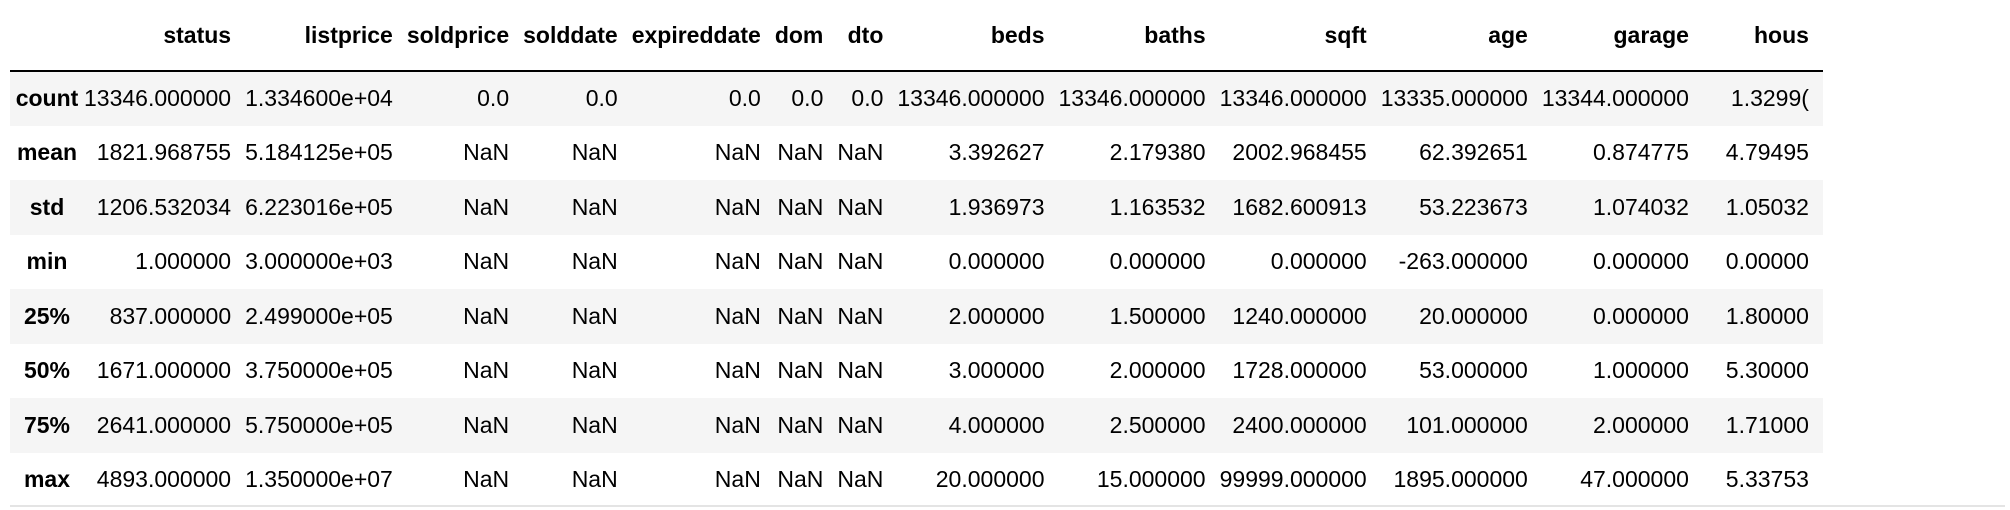 The width and height of the screenshot is (2010, 510). Describe the element at coordinates (326, 36) in the screenshot. I see `column-header: listprice` at that location.